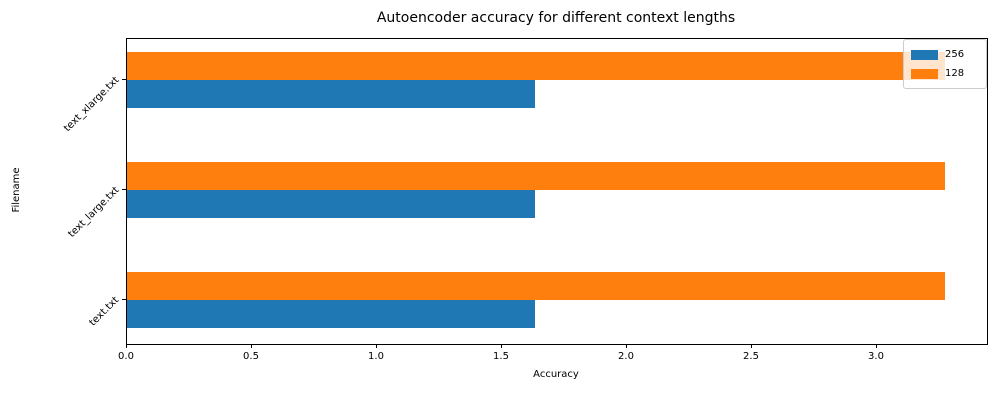 This screenshot has height=400, width=1000. What do you see at coordinates (536, 66) in the screenshot?
I see `bar-128-text_xlarge.txt` at bounding box center [536, 66].